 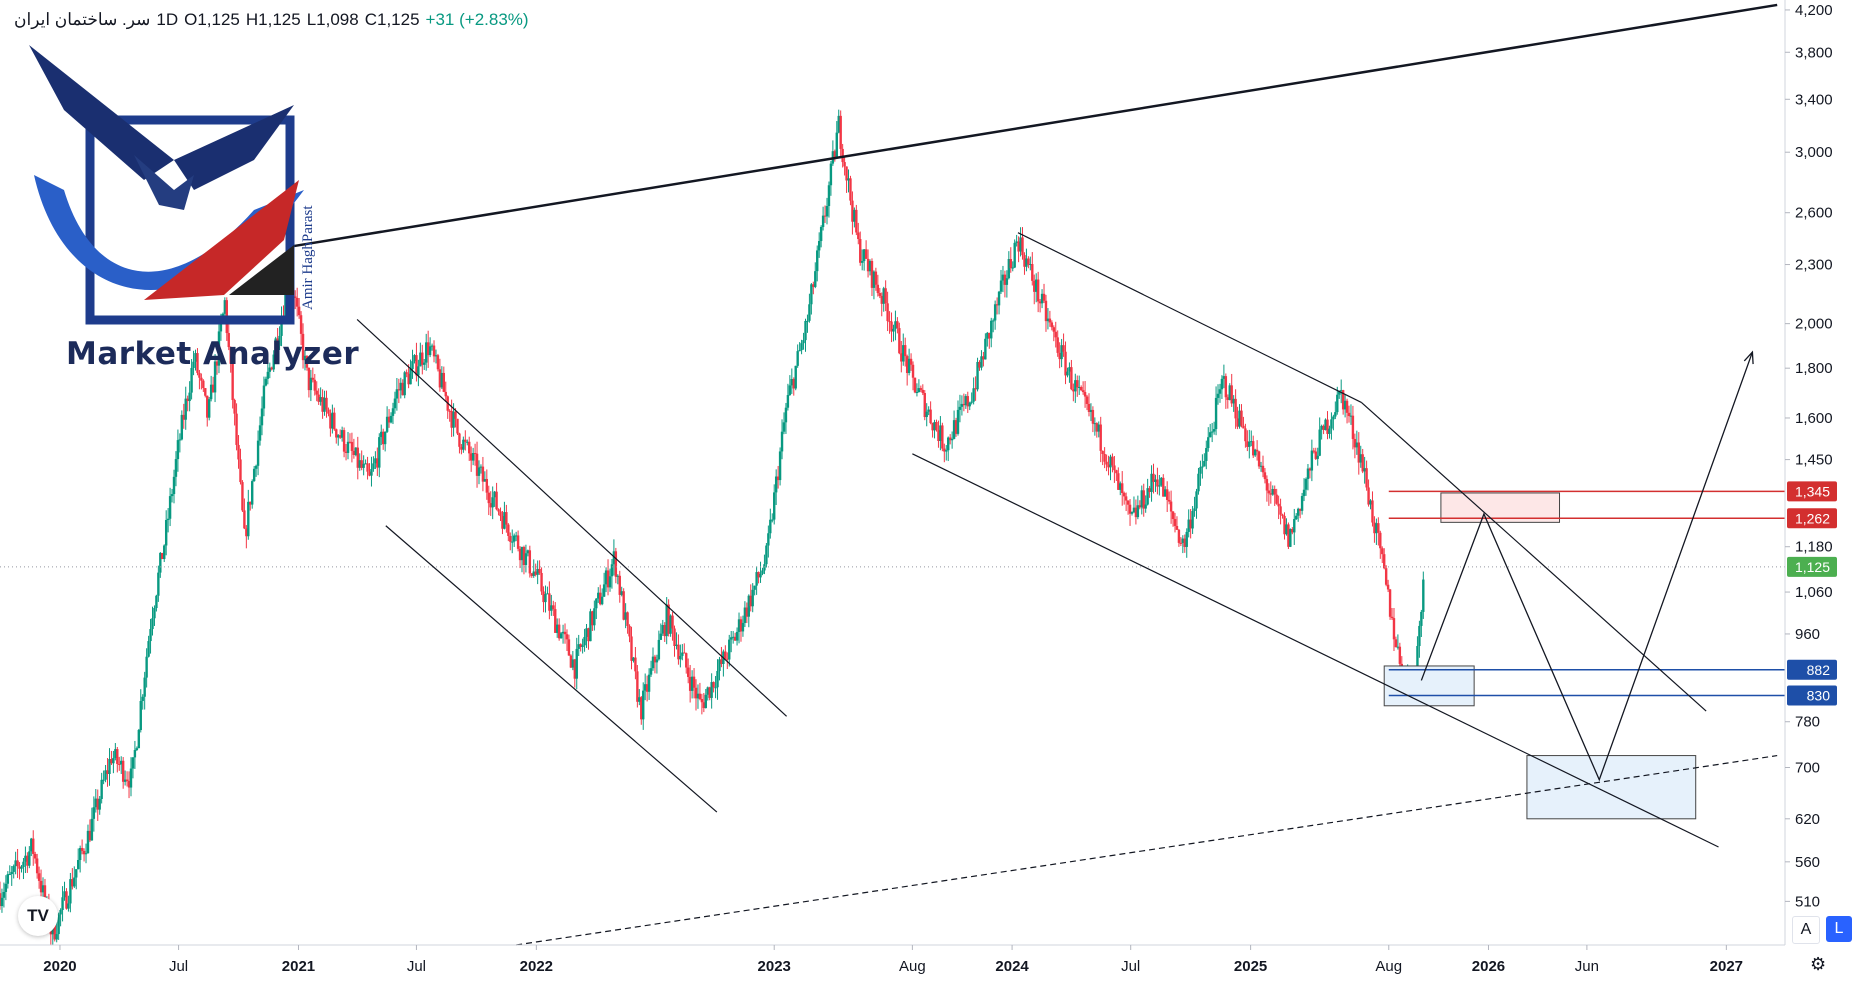 I want to click on time-tick-label: 2020, so click(x=59, y=966).